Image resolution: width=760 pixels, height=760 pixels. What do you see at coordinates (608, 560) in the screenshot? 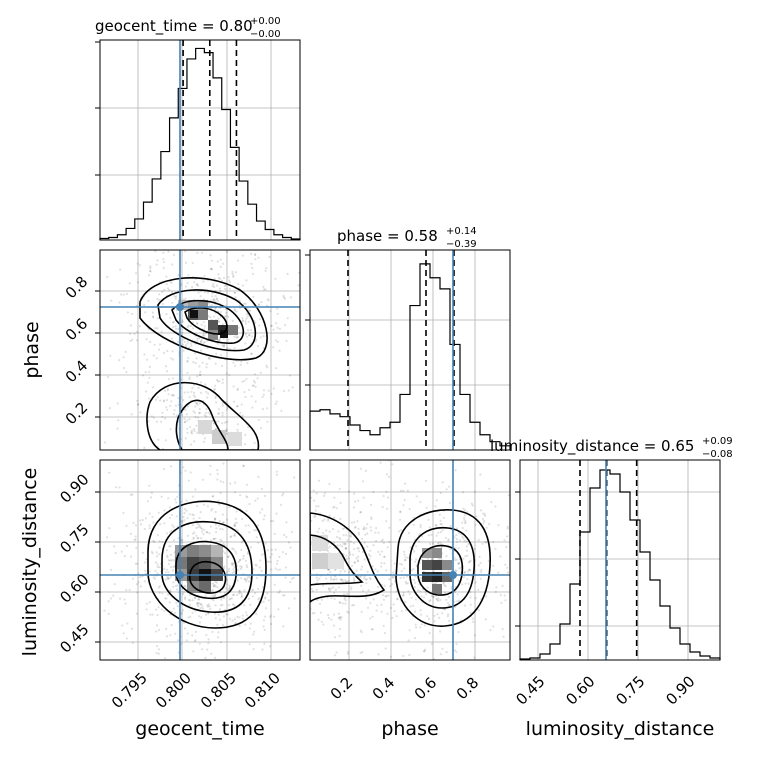
I see `quantile-lines-luminosity-distance` at bounding box center [608, 560].